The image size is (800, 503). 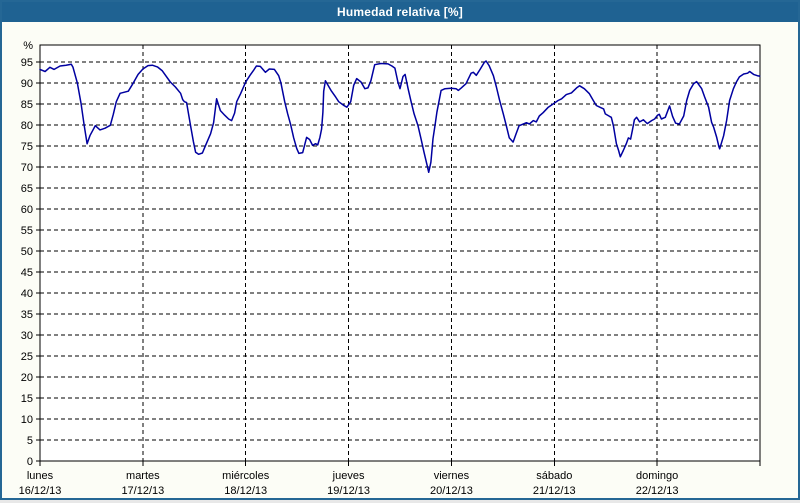 What do you see at coordinates (451, 491) in the screenshot?
I see `x-date-label: 20/12/13` at bounding box center [451, 491].